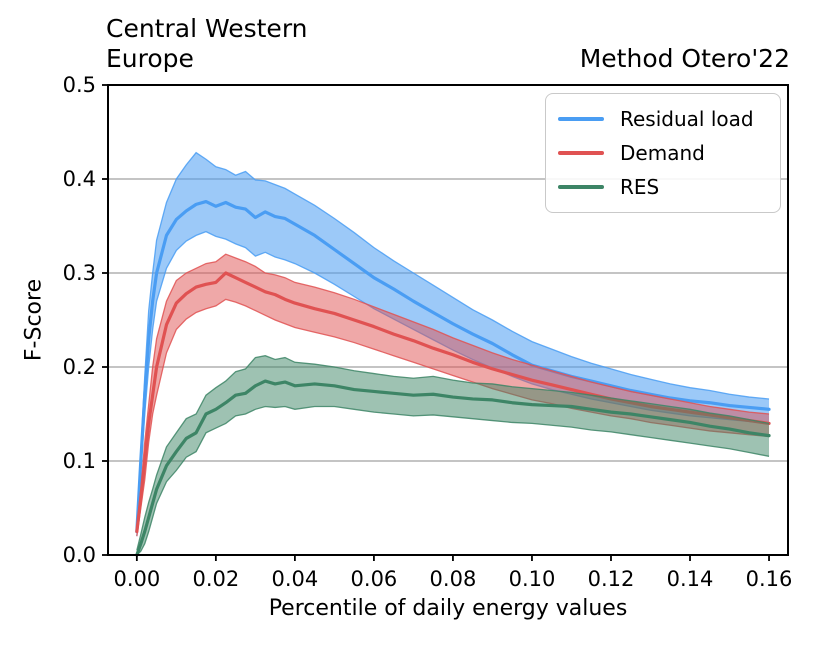  What do you see at coordinates (640, 187) in the screenshot?
I see `legend-label-res: RES` at bounding box center [640, 187].